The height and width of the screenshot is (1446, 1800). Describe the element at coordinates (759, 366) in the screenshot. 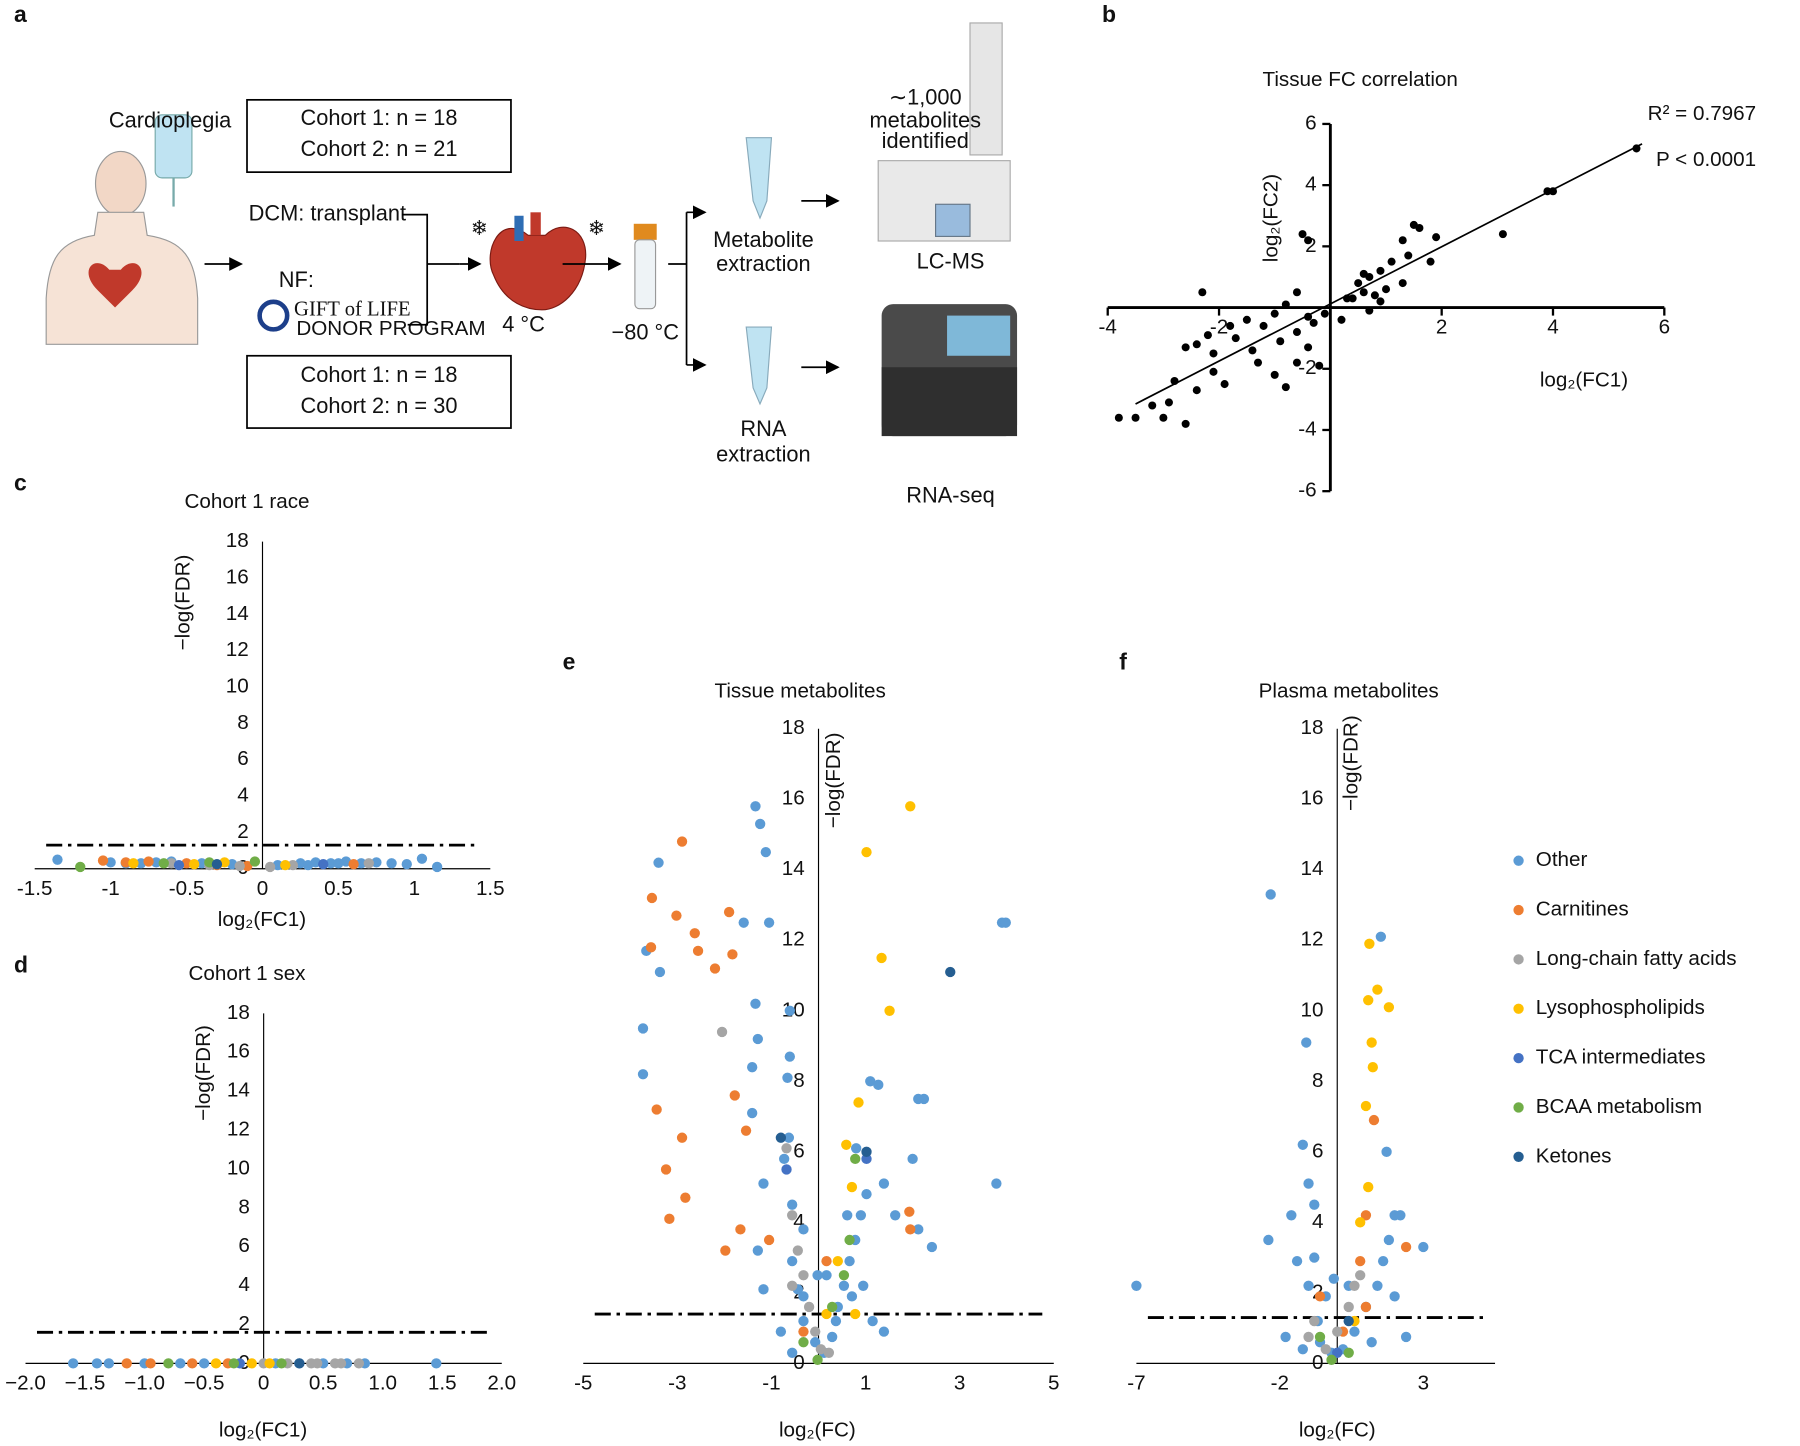

I see `tube` at that location.